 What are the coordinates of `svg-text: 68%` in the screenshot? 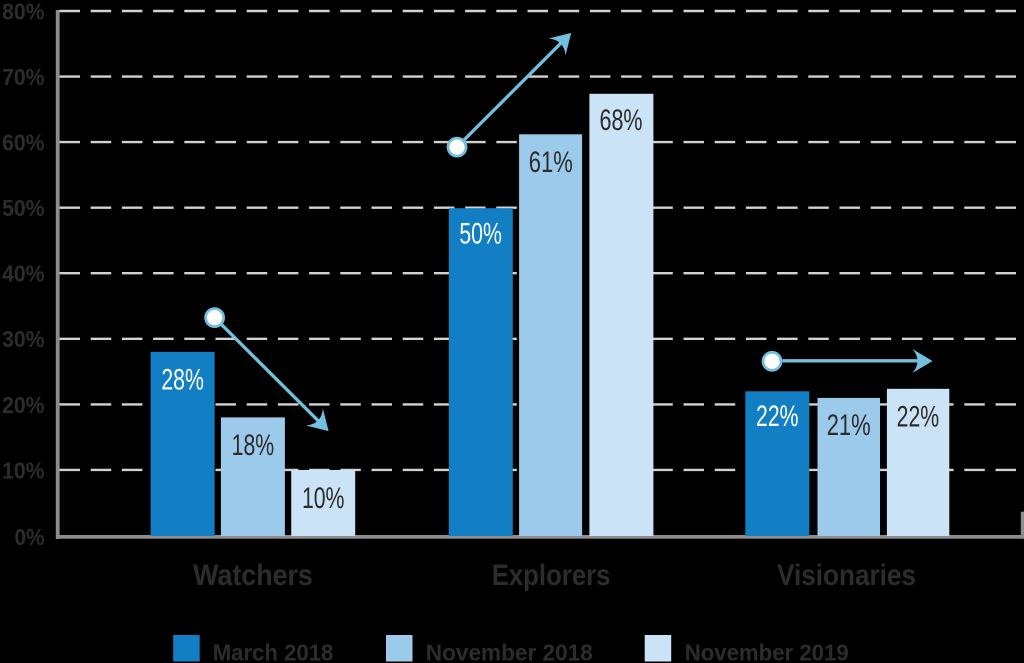 It's located at (621, 120).